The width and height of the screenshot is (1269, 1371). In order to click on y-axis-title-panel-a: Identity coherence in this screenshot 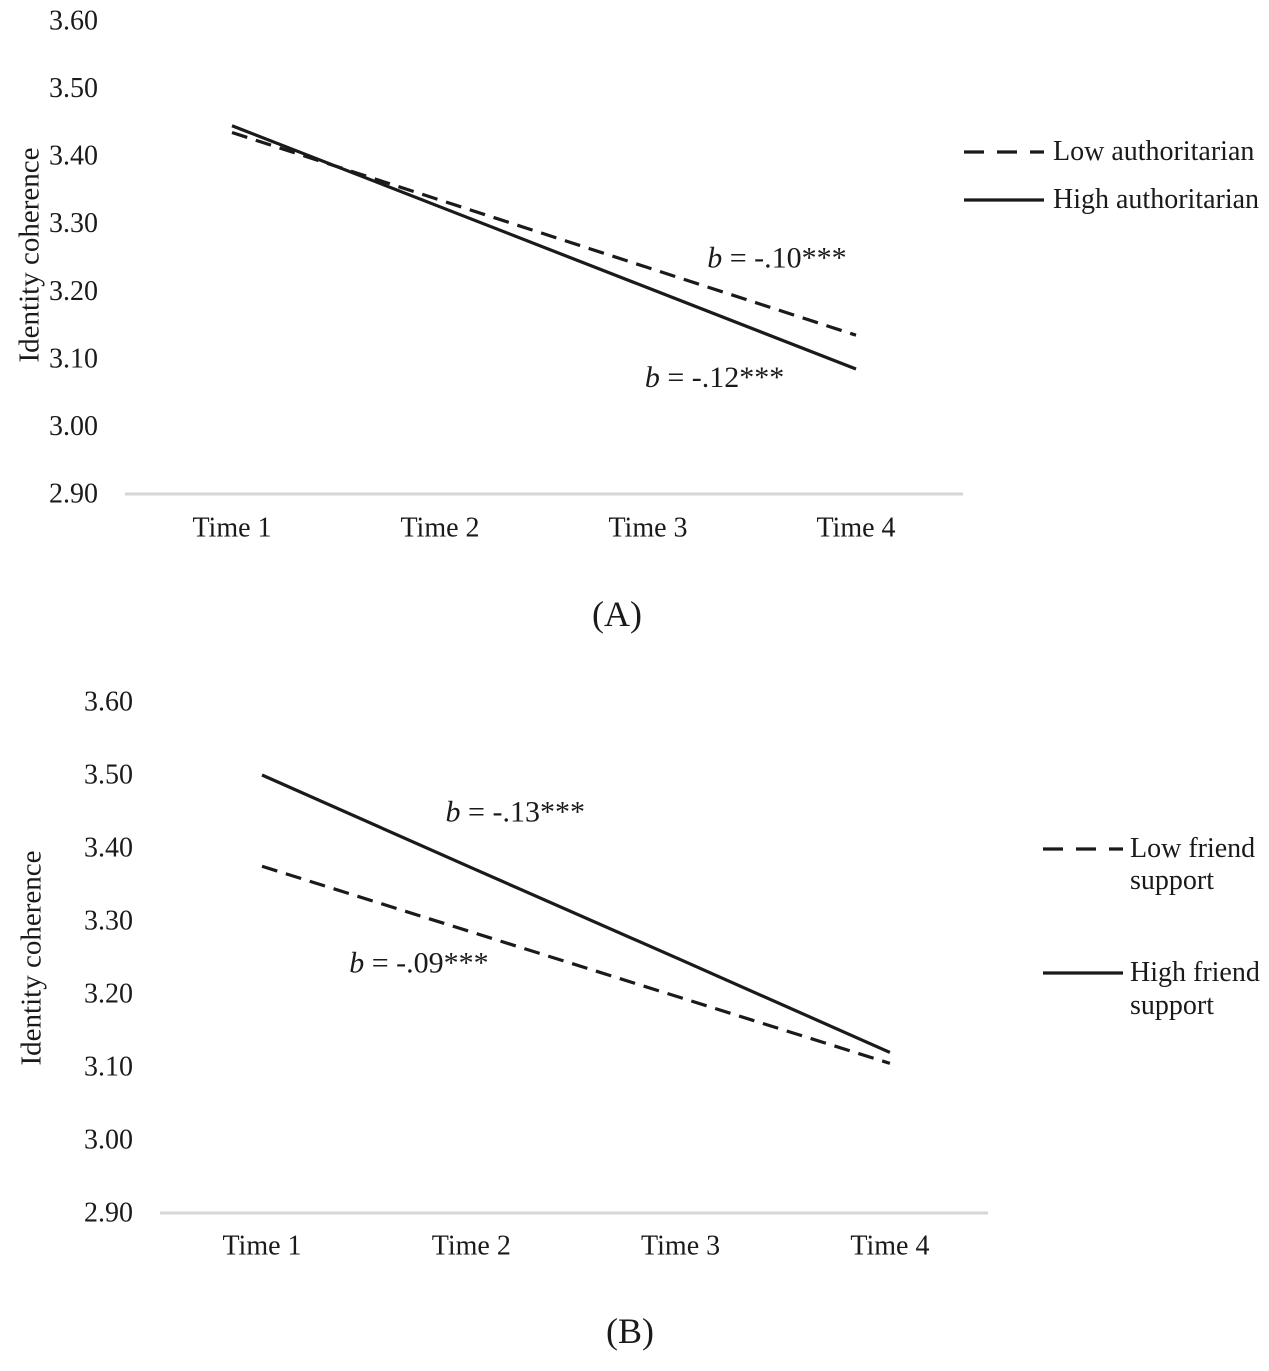, I will do `click(29, 255)`.